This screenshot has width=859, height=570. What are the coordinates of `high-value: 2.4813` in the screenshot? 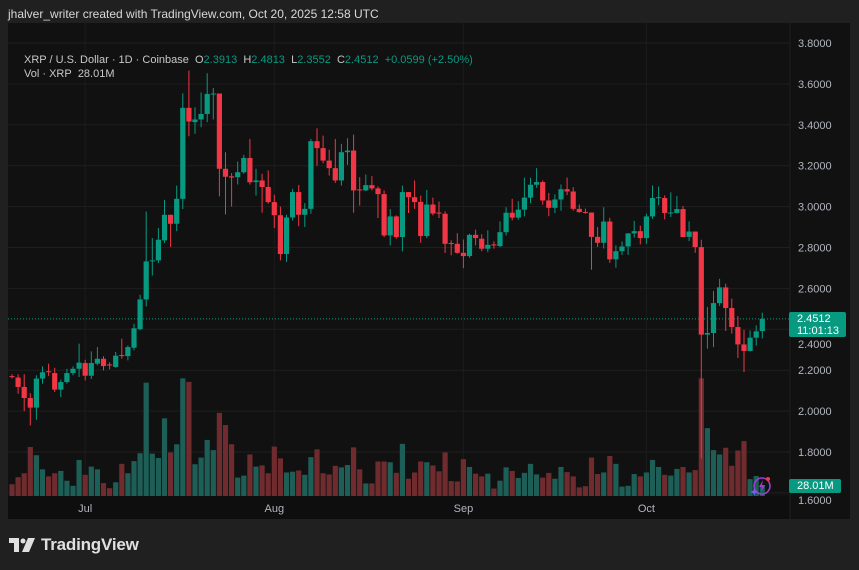 It's located at (268, 60).